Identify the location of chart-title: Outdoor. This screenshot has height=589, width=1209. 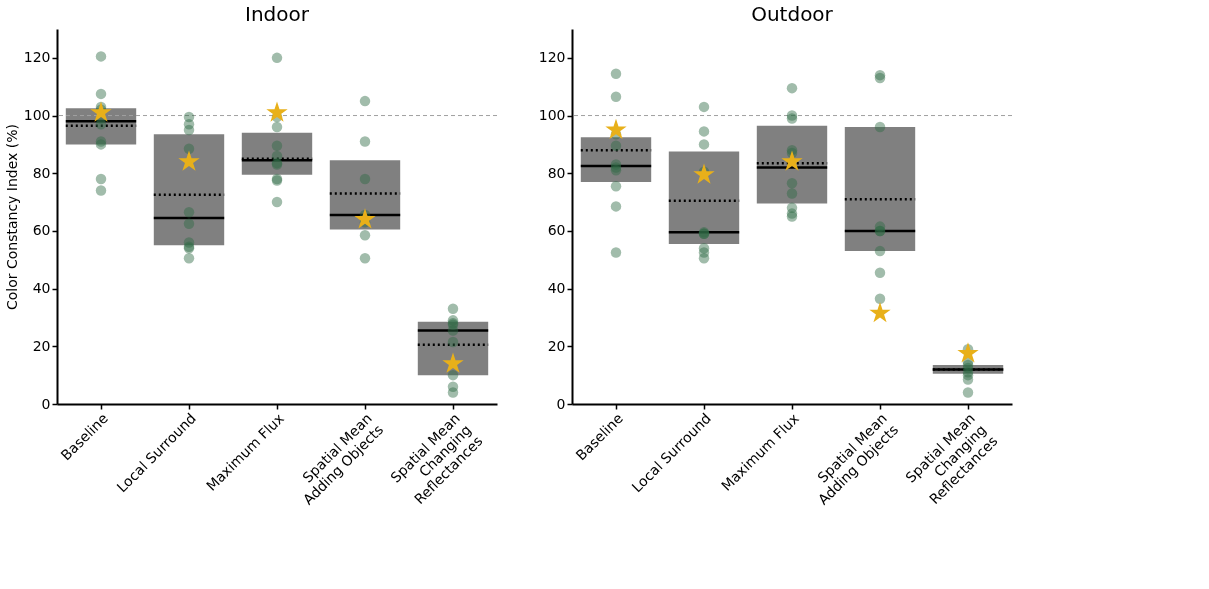
(792, 14).